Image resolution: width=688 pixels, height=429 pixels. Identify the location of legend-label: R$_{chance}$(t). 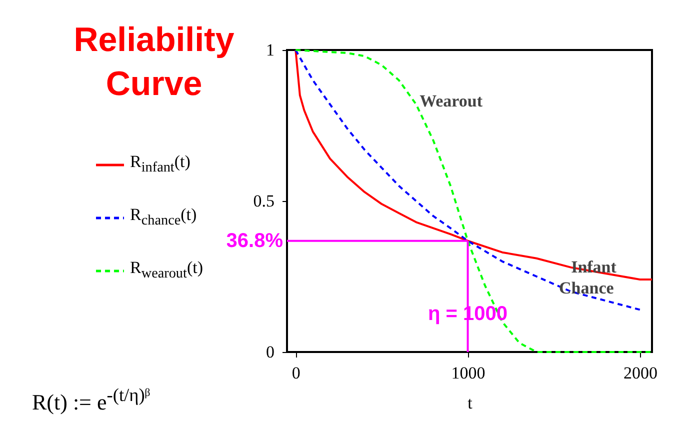
(163, 217).